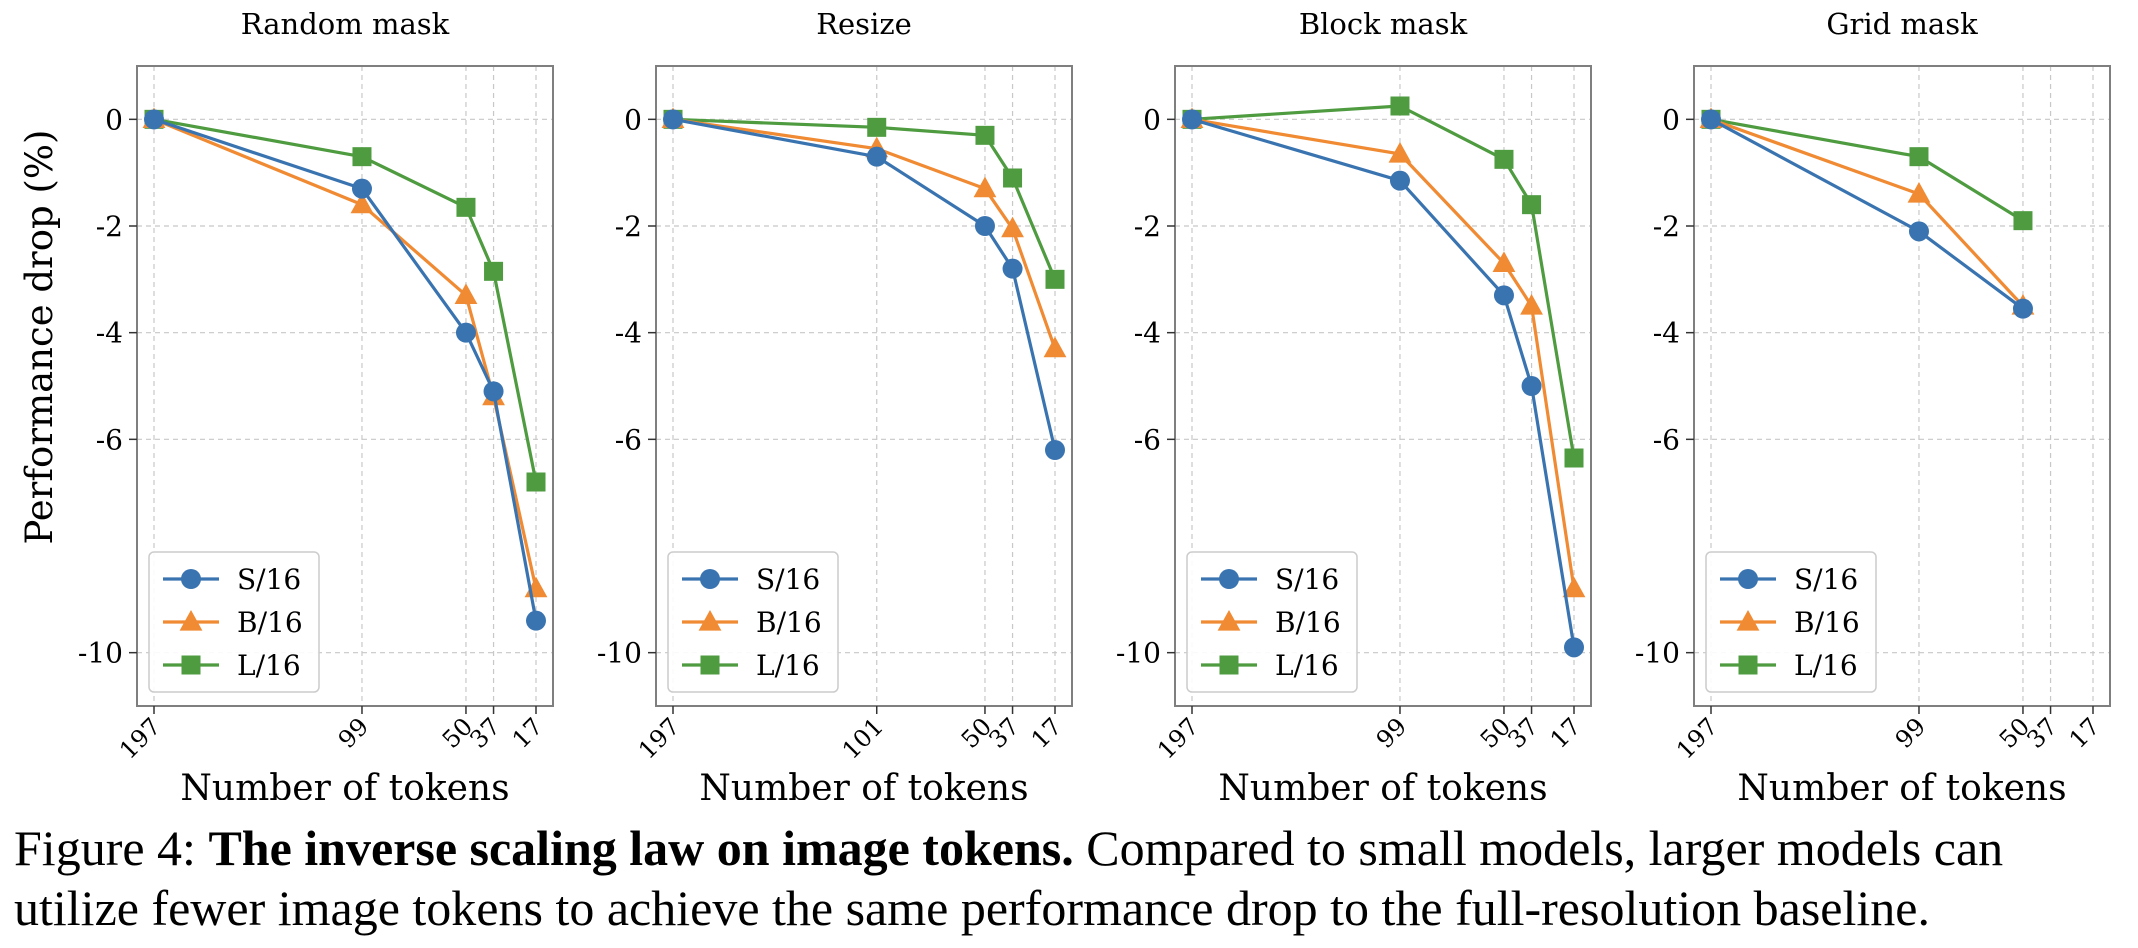 Image resolution: width=2138 pixels, height=948 pixels. What do you see at coordinates (39, 337) in the screenshot?
I see `shared-y-axis-label: Performance drop (%)` at bounding box center [39, 337].